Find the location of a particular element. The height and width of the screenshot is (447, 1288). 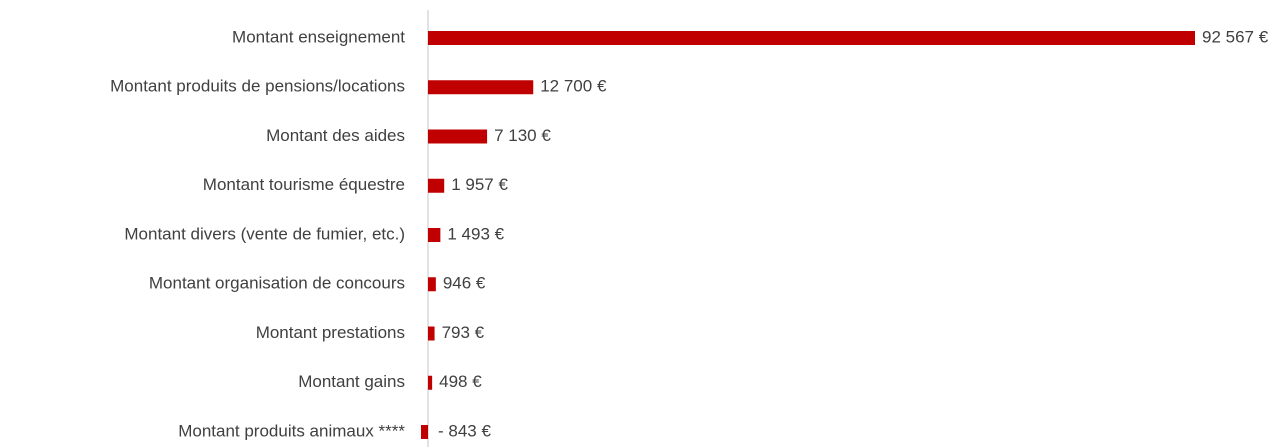

value-label: 498 € is located at coordinates (460, 381).